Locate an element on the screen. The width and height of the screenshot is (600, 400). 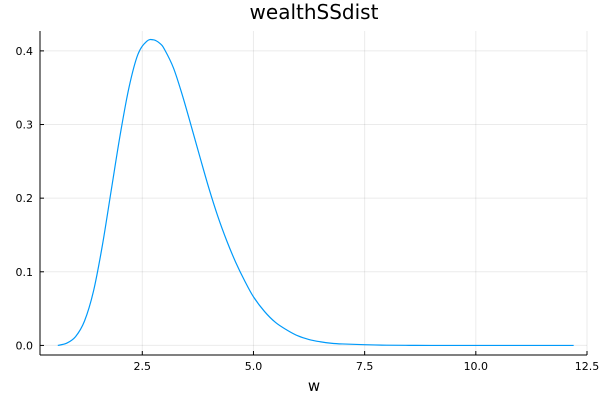
x-tick-label: 7.5 is located at coordinates (365, 366).